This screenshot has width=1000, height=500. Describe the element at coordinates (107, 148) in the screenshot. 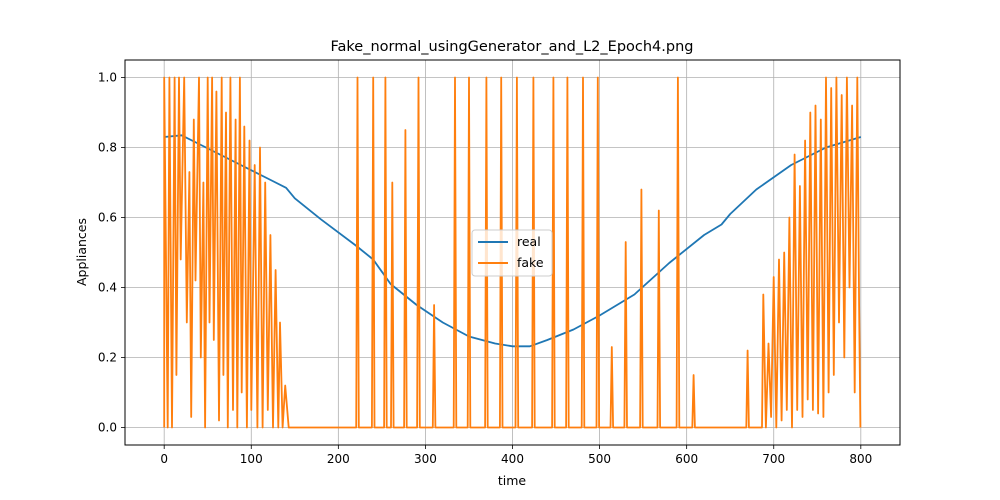

I see `y-tick-label: 0.8` at that location.